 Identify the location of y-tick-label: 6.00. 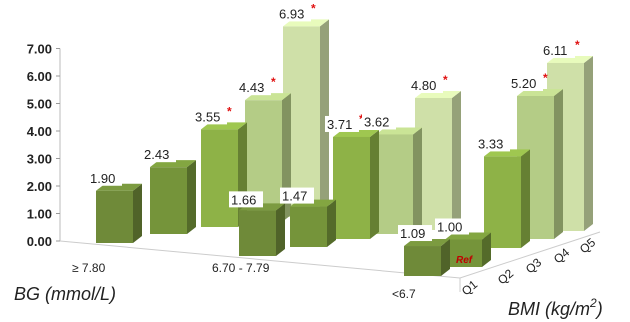
(39, 76).